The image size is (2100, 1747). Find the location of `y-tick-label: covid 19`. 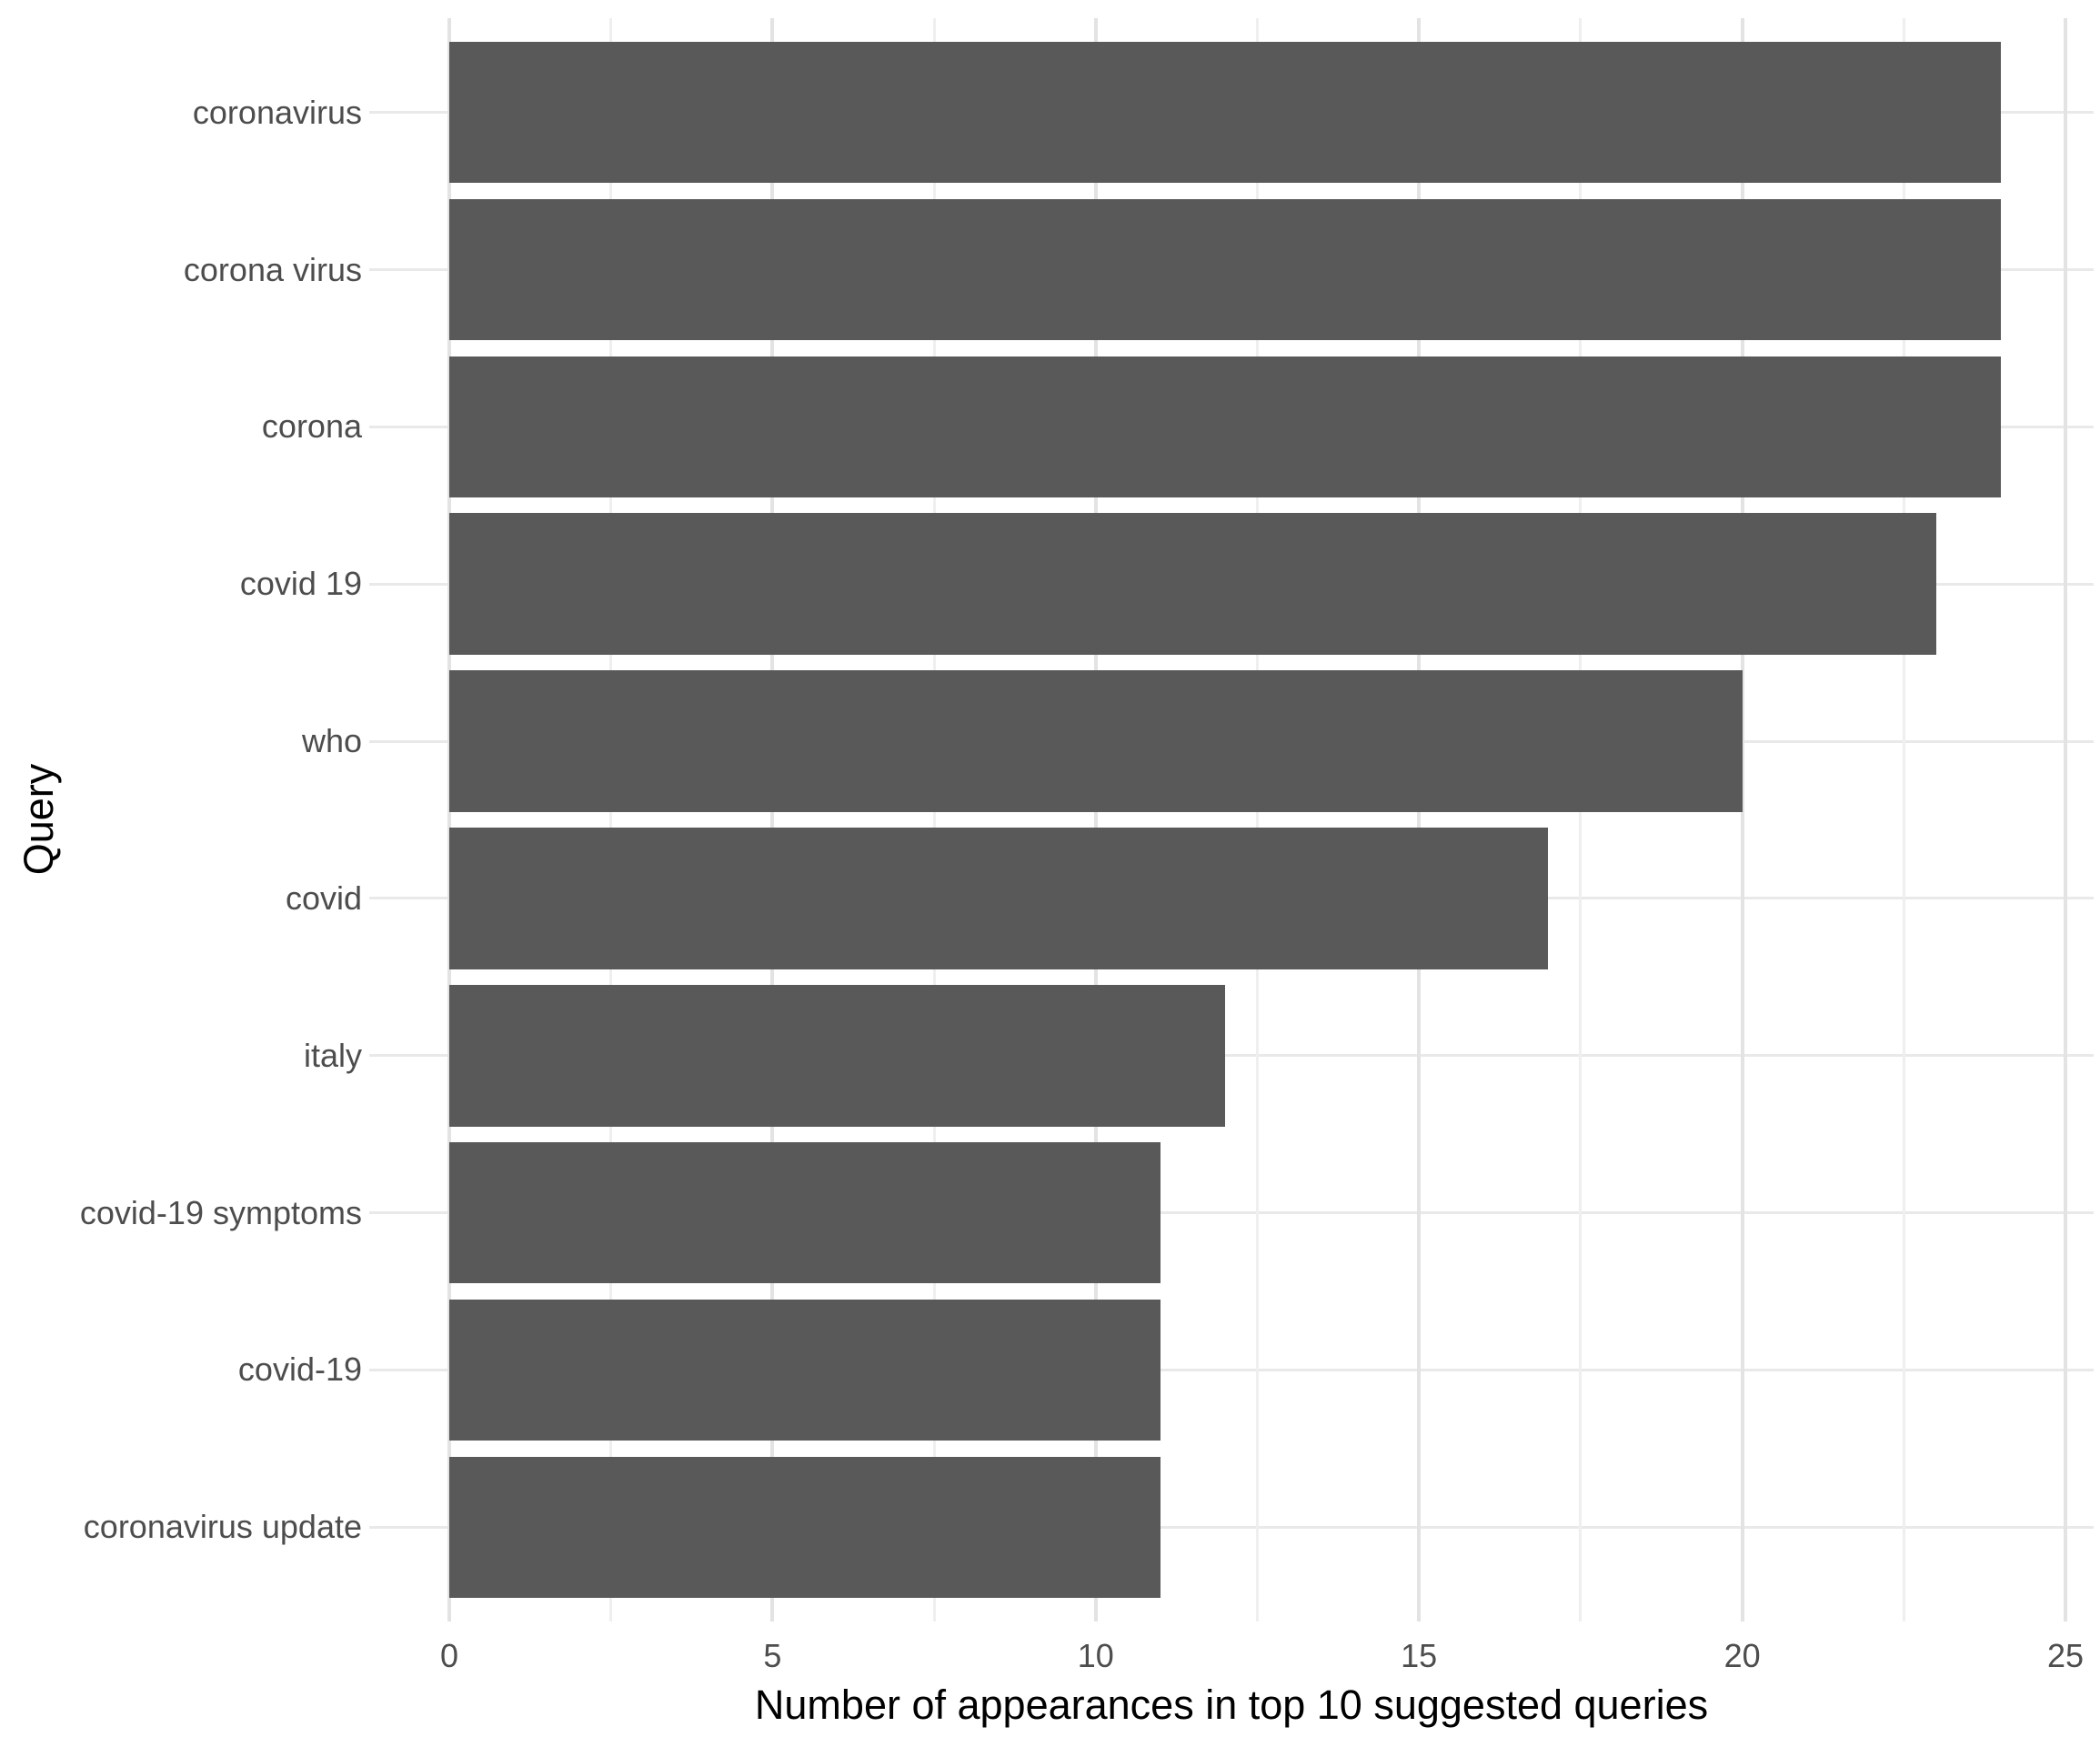

y-tick-label: covid 19 is located at coordinates (301, 584).